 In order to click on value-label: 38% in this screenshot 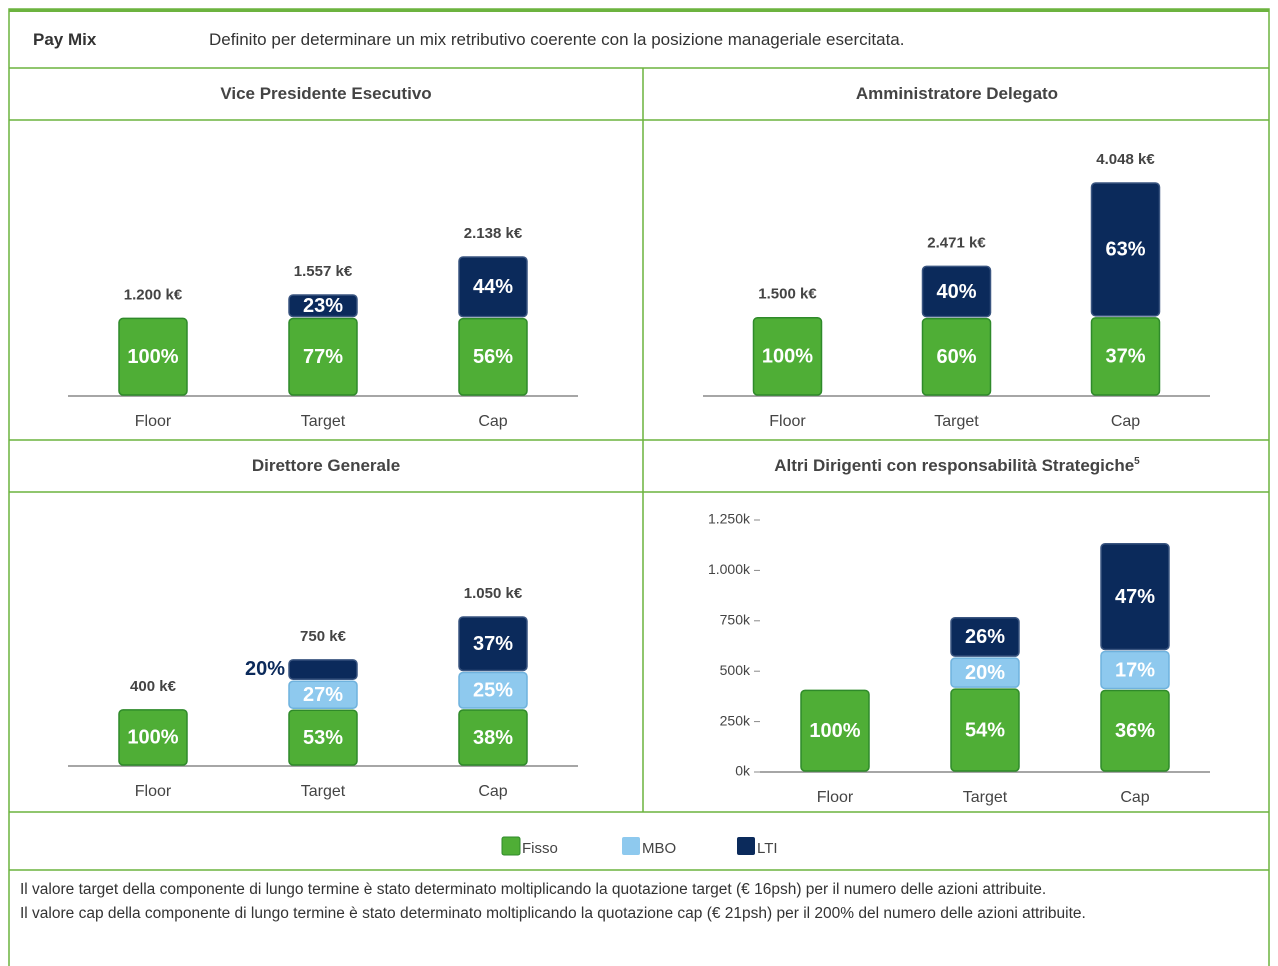, I will do `click(493, 738)`.